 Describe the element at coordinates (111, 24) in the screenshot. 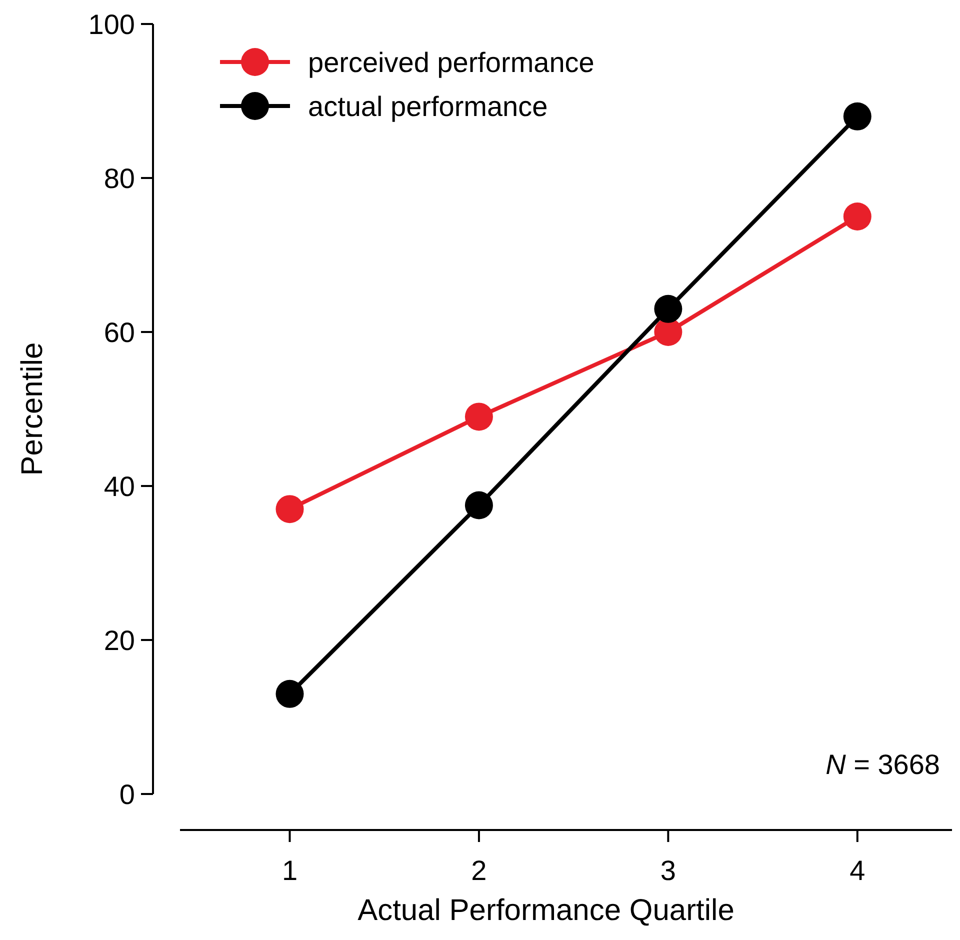

I see `y-tick-label: 100` at that location.